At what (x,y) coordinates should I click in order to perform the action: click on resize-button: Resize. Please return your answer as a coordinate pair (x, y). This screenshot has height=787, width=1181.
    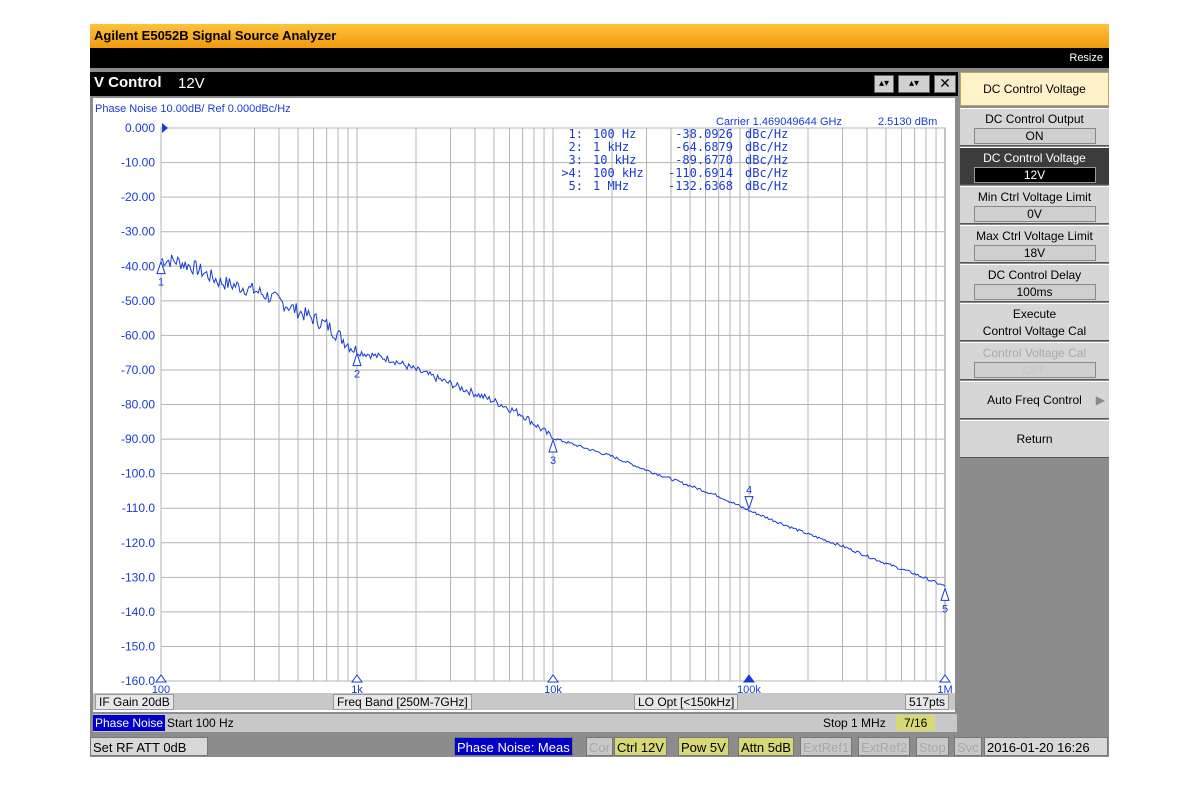
    Looking at the image, I should click on (1086, 58).